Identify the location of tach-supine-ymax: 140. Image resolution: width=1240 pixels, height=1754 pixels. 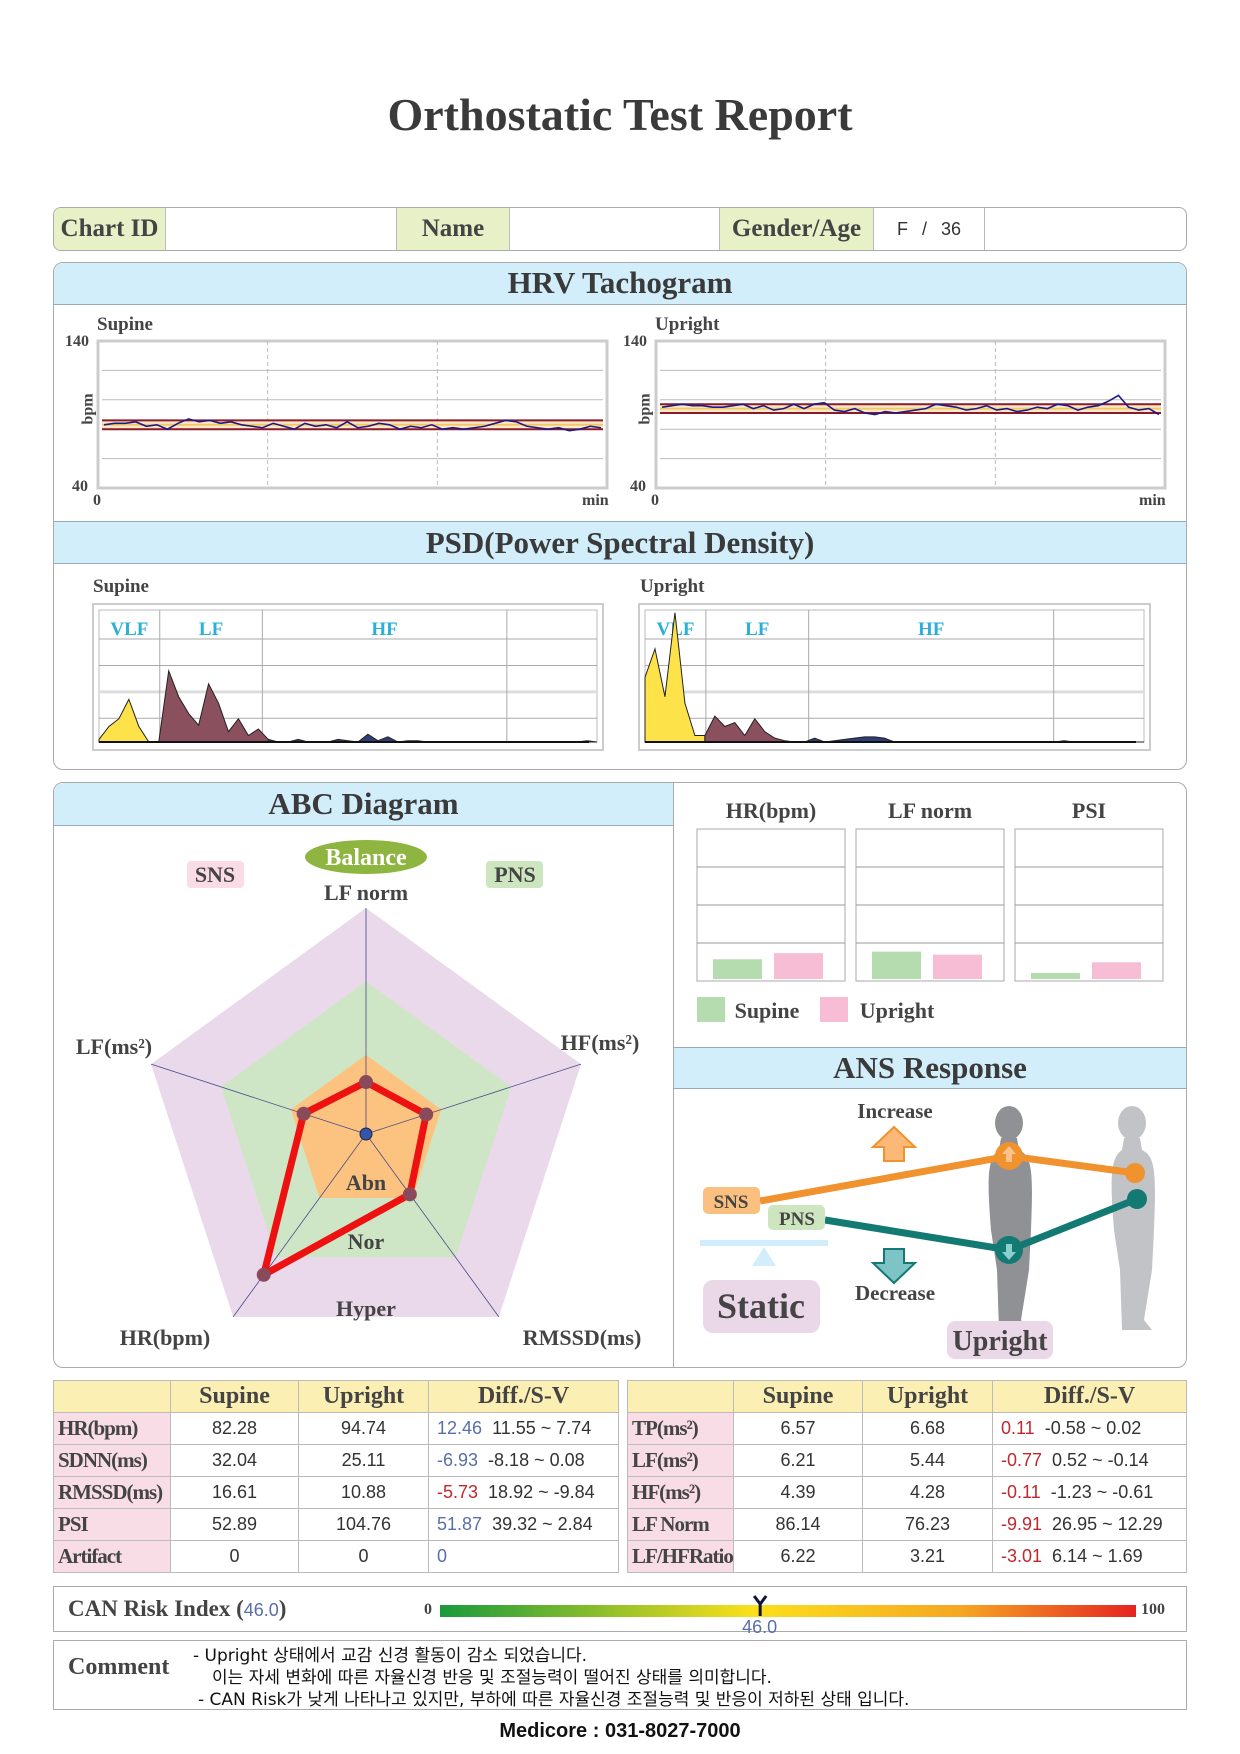
(77, 341).